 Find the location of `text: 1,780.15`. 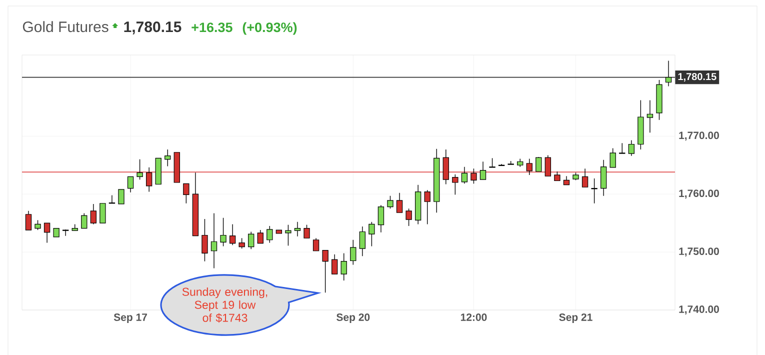

text: 1,780.15 is located at coordinates (153, 28).